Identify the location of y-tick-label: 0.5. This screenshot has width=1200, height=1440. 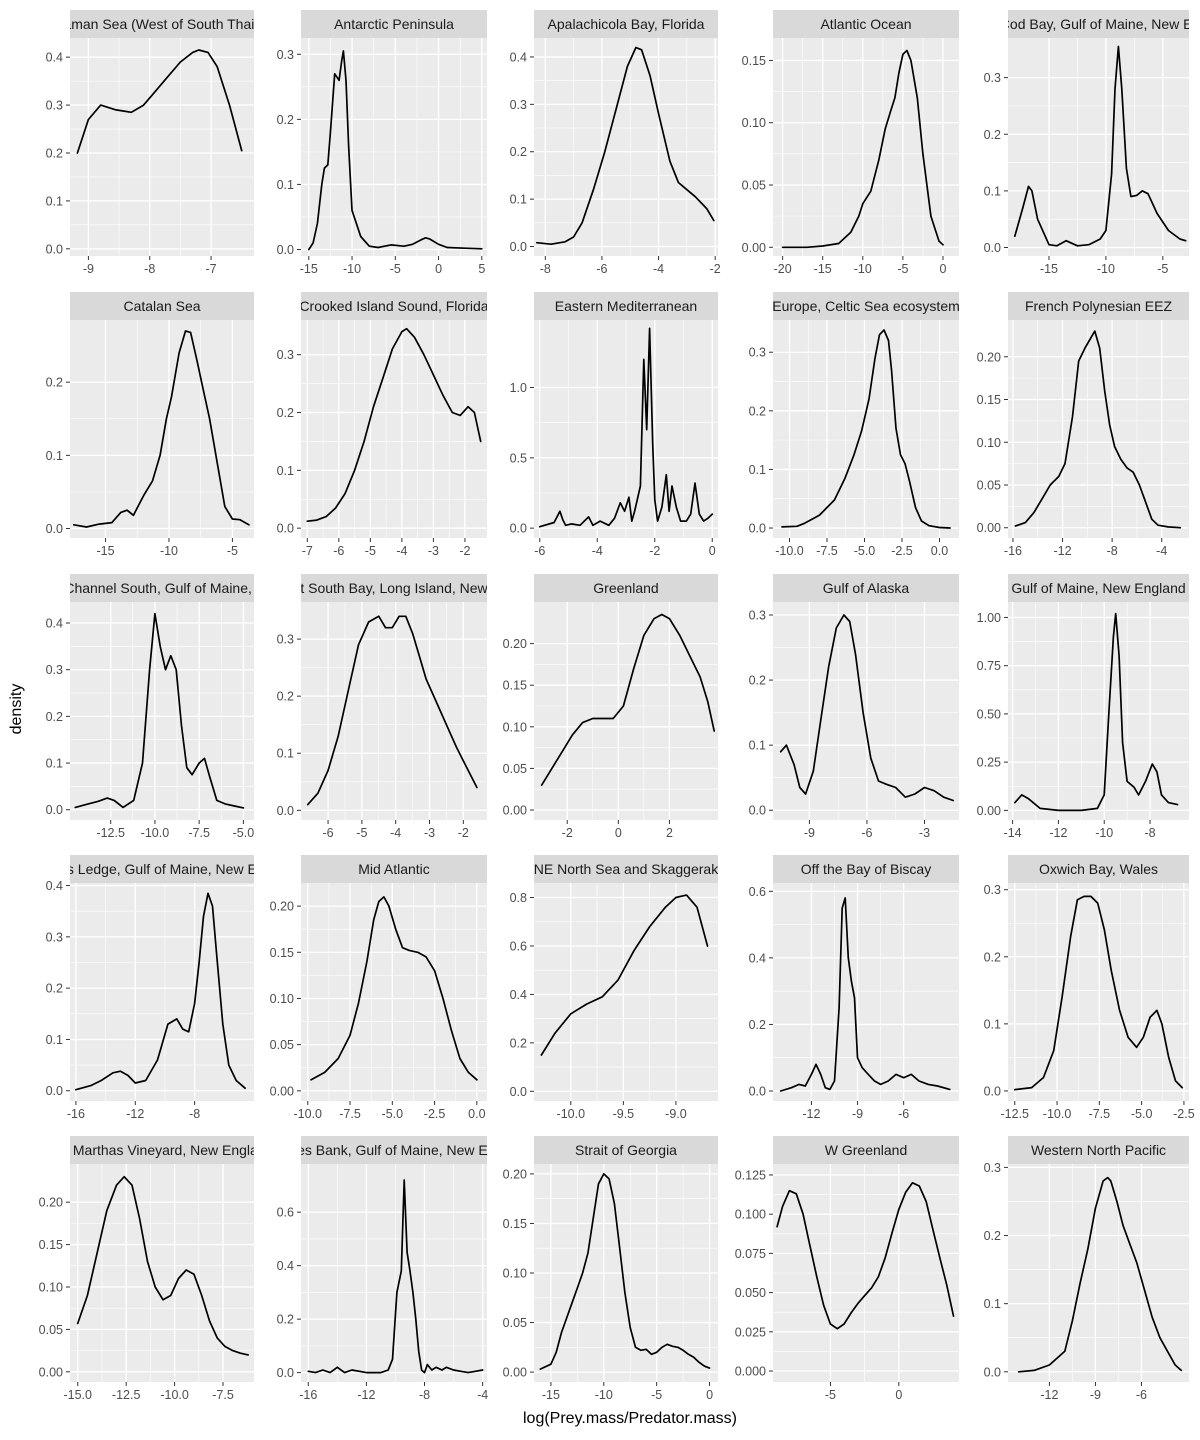
(518, 458).